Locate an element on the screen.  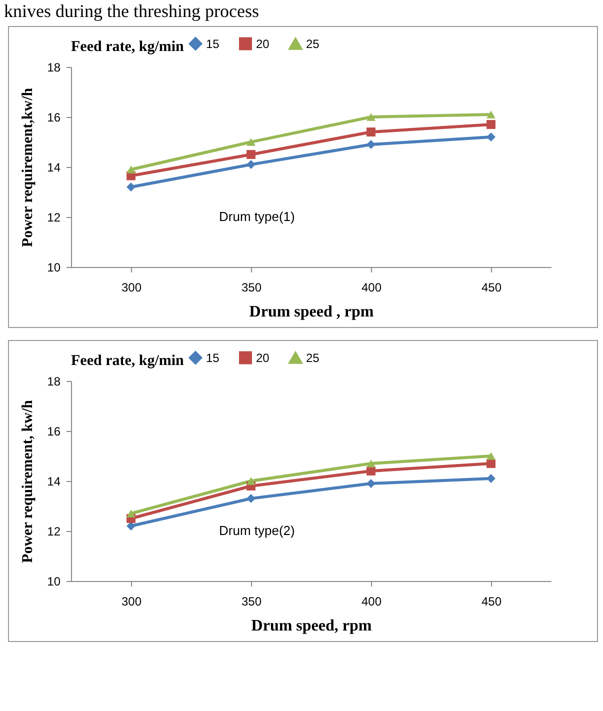
annotation: Drum type(2) is located at coordinates (257, 530).